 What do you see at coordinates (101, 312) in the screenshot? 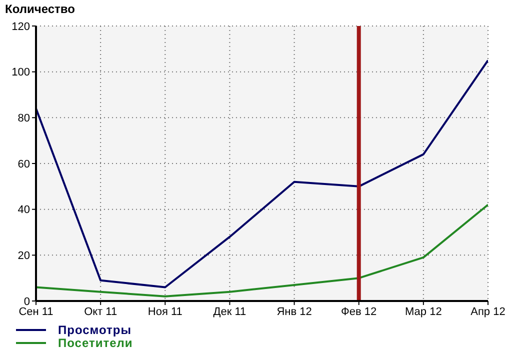
I see `x-tick-label: Окт 11` at bounding box center [101, 312].